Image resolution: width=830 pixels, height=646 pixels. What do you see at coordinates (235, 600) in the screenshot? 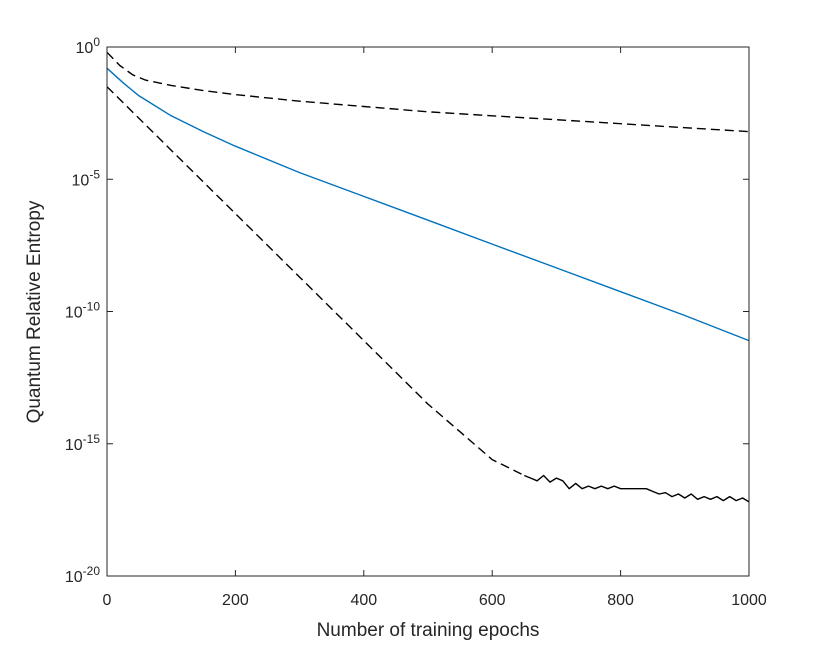
I see `x-tick-label-1: 200` at bounding box center [235, 600].